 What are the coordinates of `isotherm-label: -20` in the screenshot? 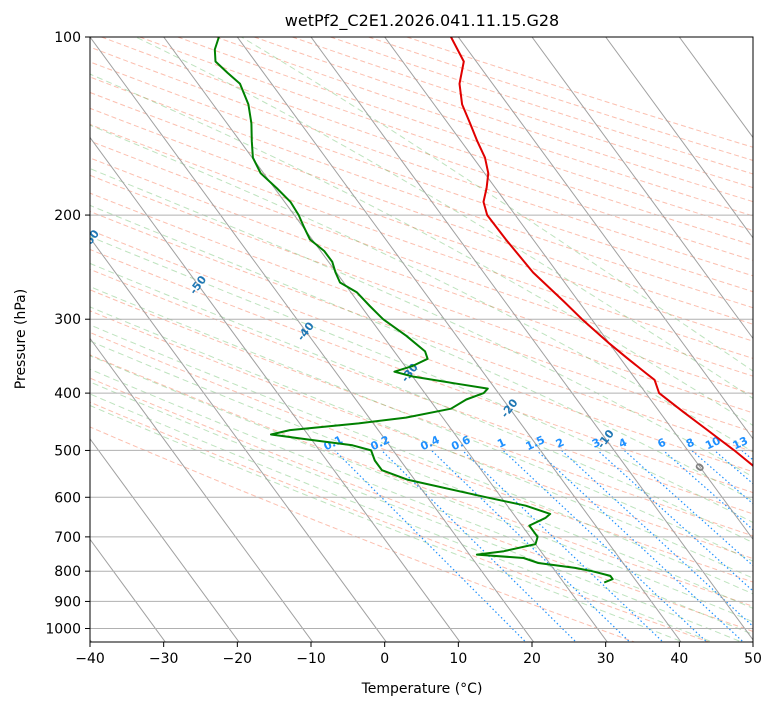 It's located at (509, 408).